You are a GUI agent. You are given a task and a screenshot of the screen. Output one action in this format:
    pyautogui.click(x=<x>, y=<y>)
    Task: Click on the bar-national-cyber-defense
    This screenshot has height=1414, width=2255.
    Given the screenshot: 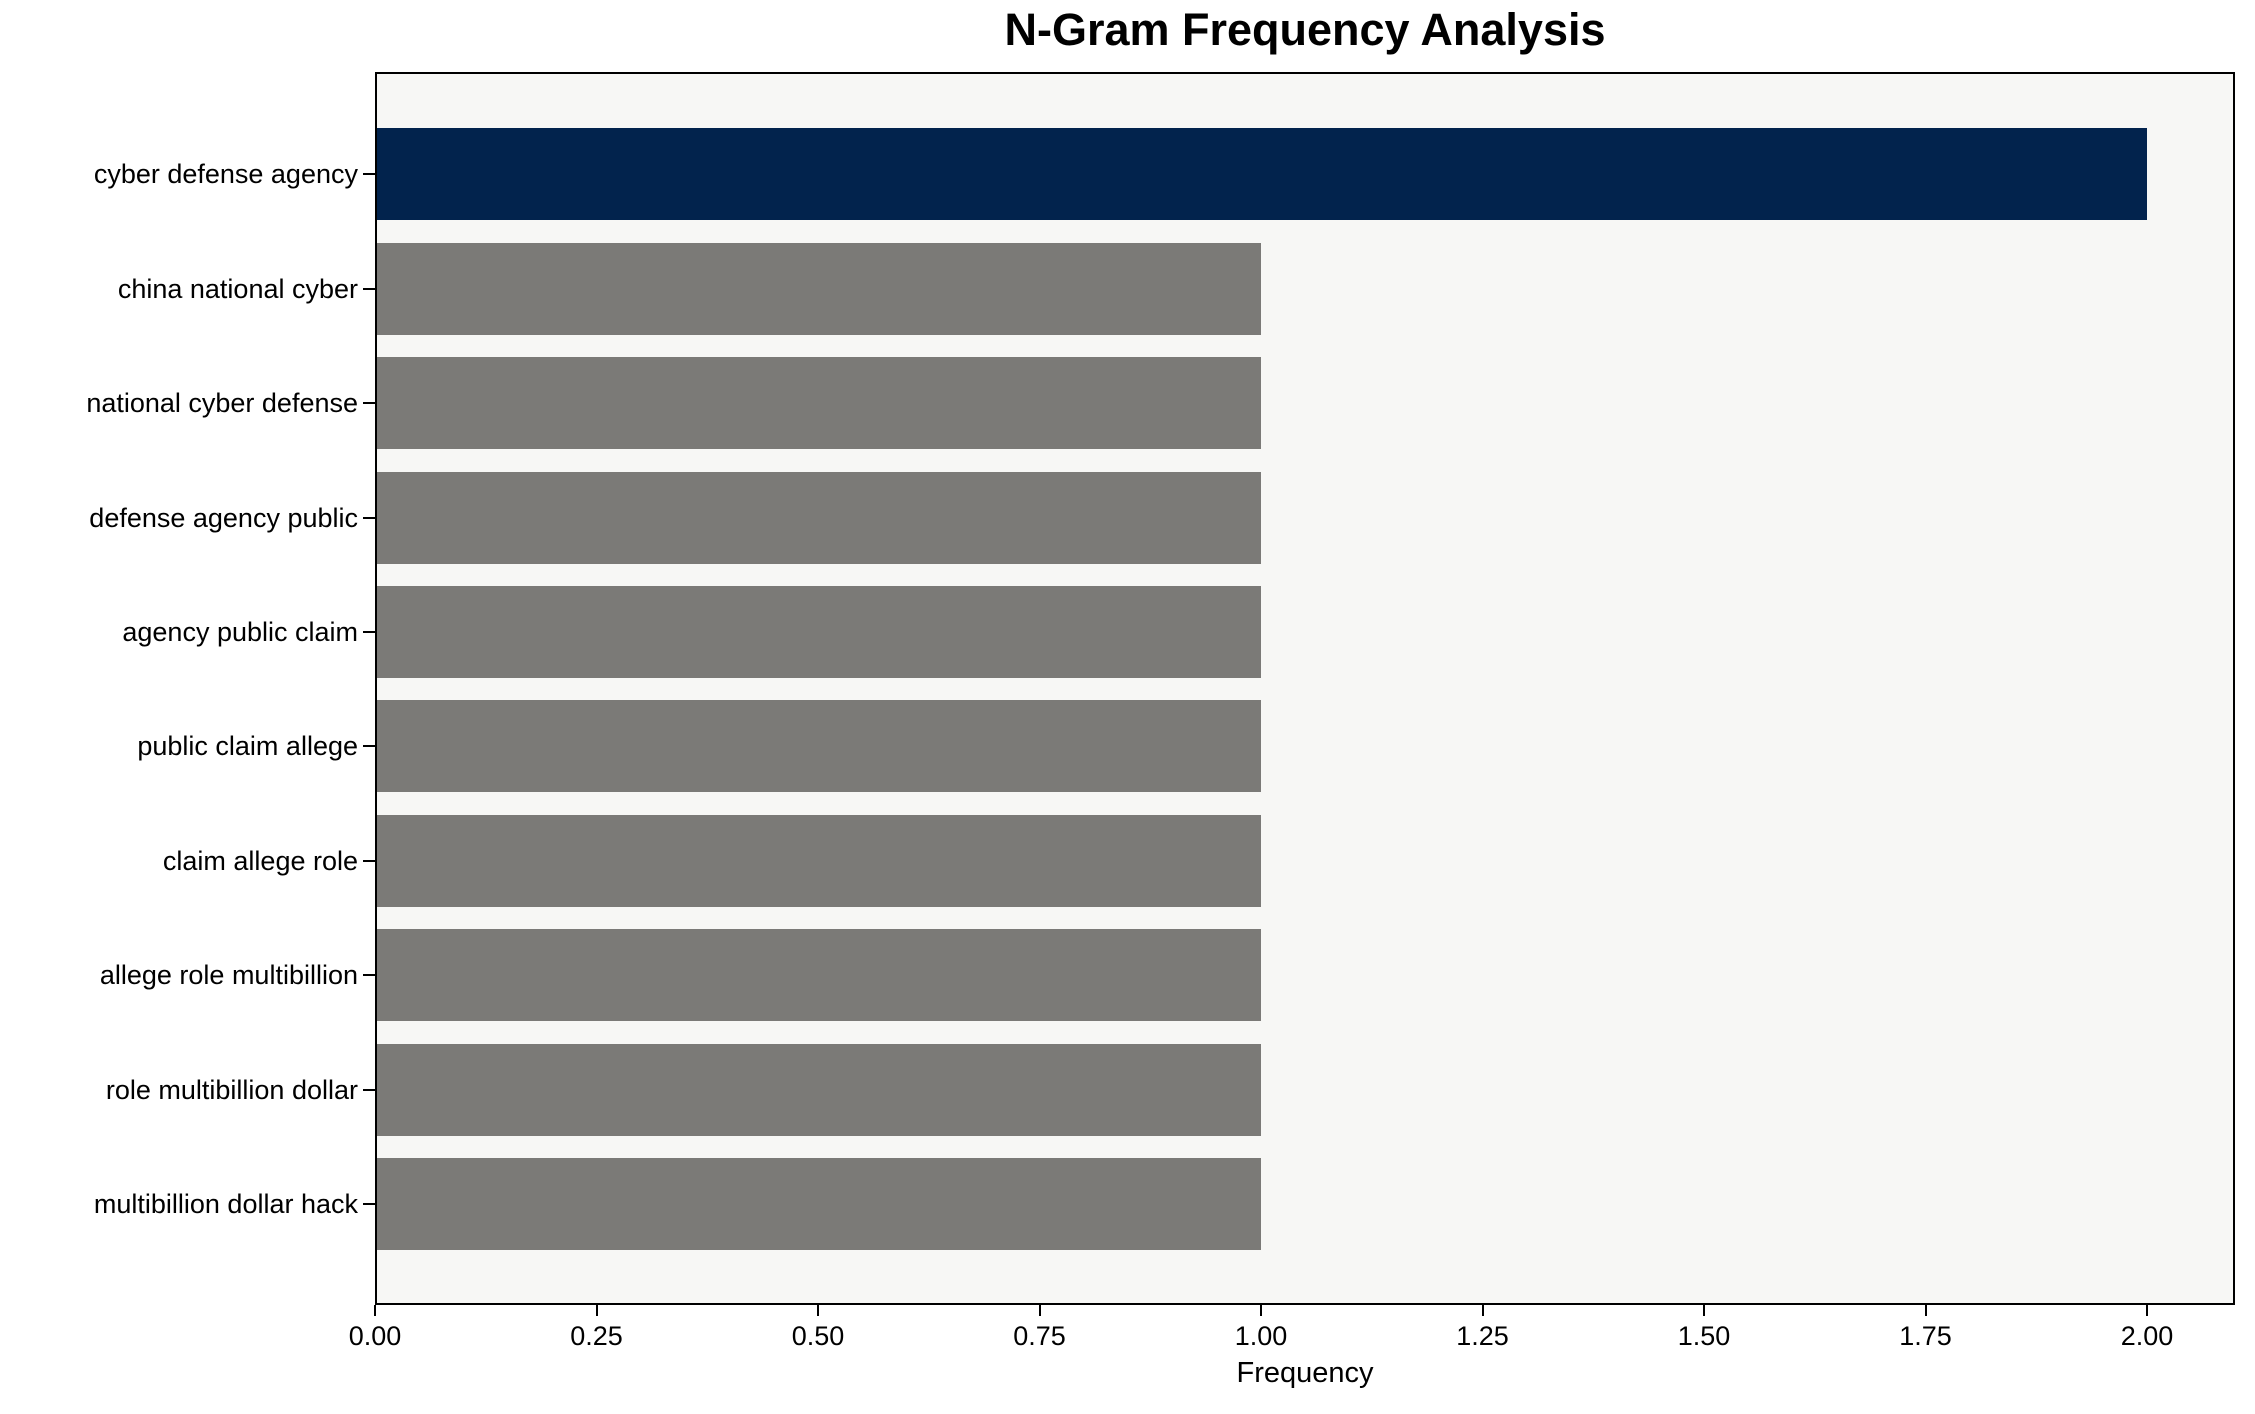 What is the action you would take?
    pyautogui.click(x=819, y=403)
    